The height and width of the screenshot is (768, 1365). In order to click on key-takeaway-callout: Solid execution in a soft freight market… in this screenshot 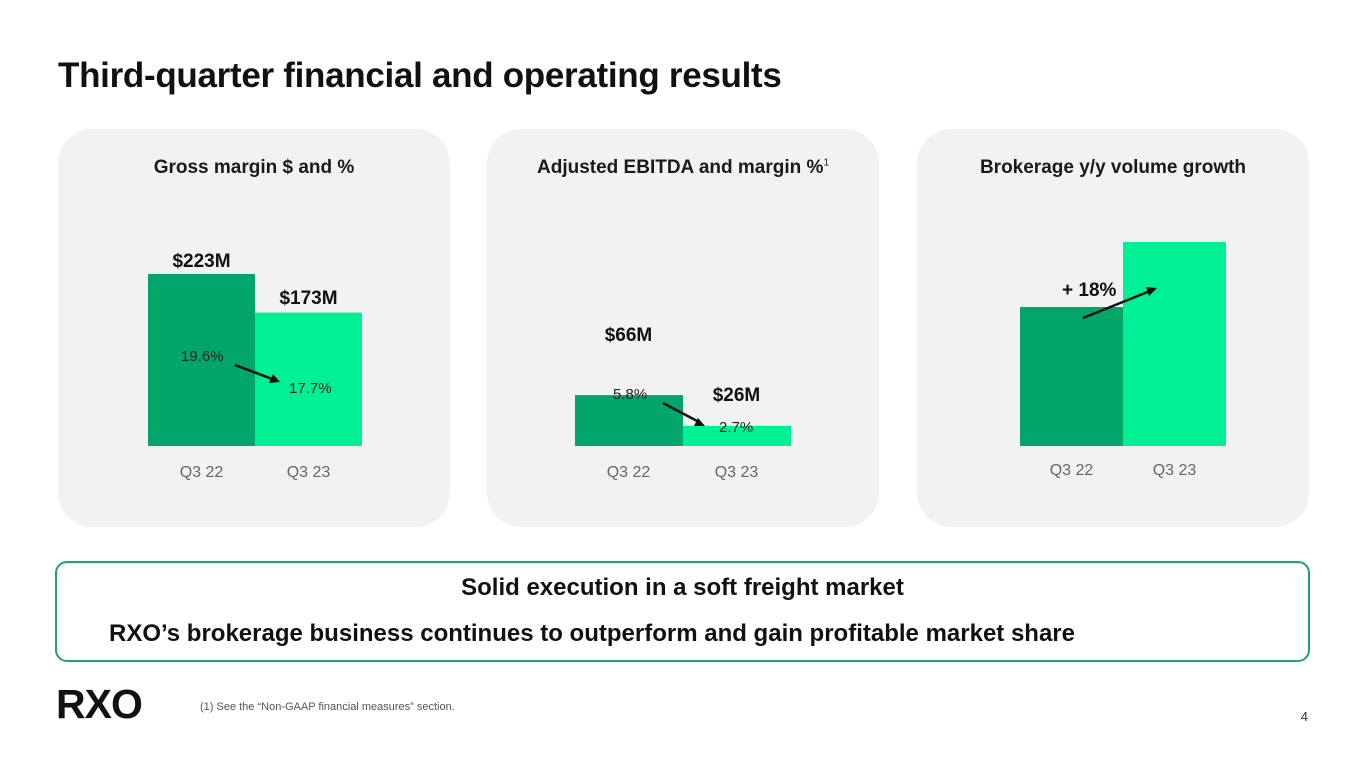, I will do `click(682, 611)`.